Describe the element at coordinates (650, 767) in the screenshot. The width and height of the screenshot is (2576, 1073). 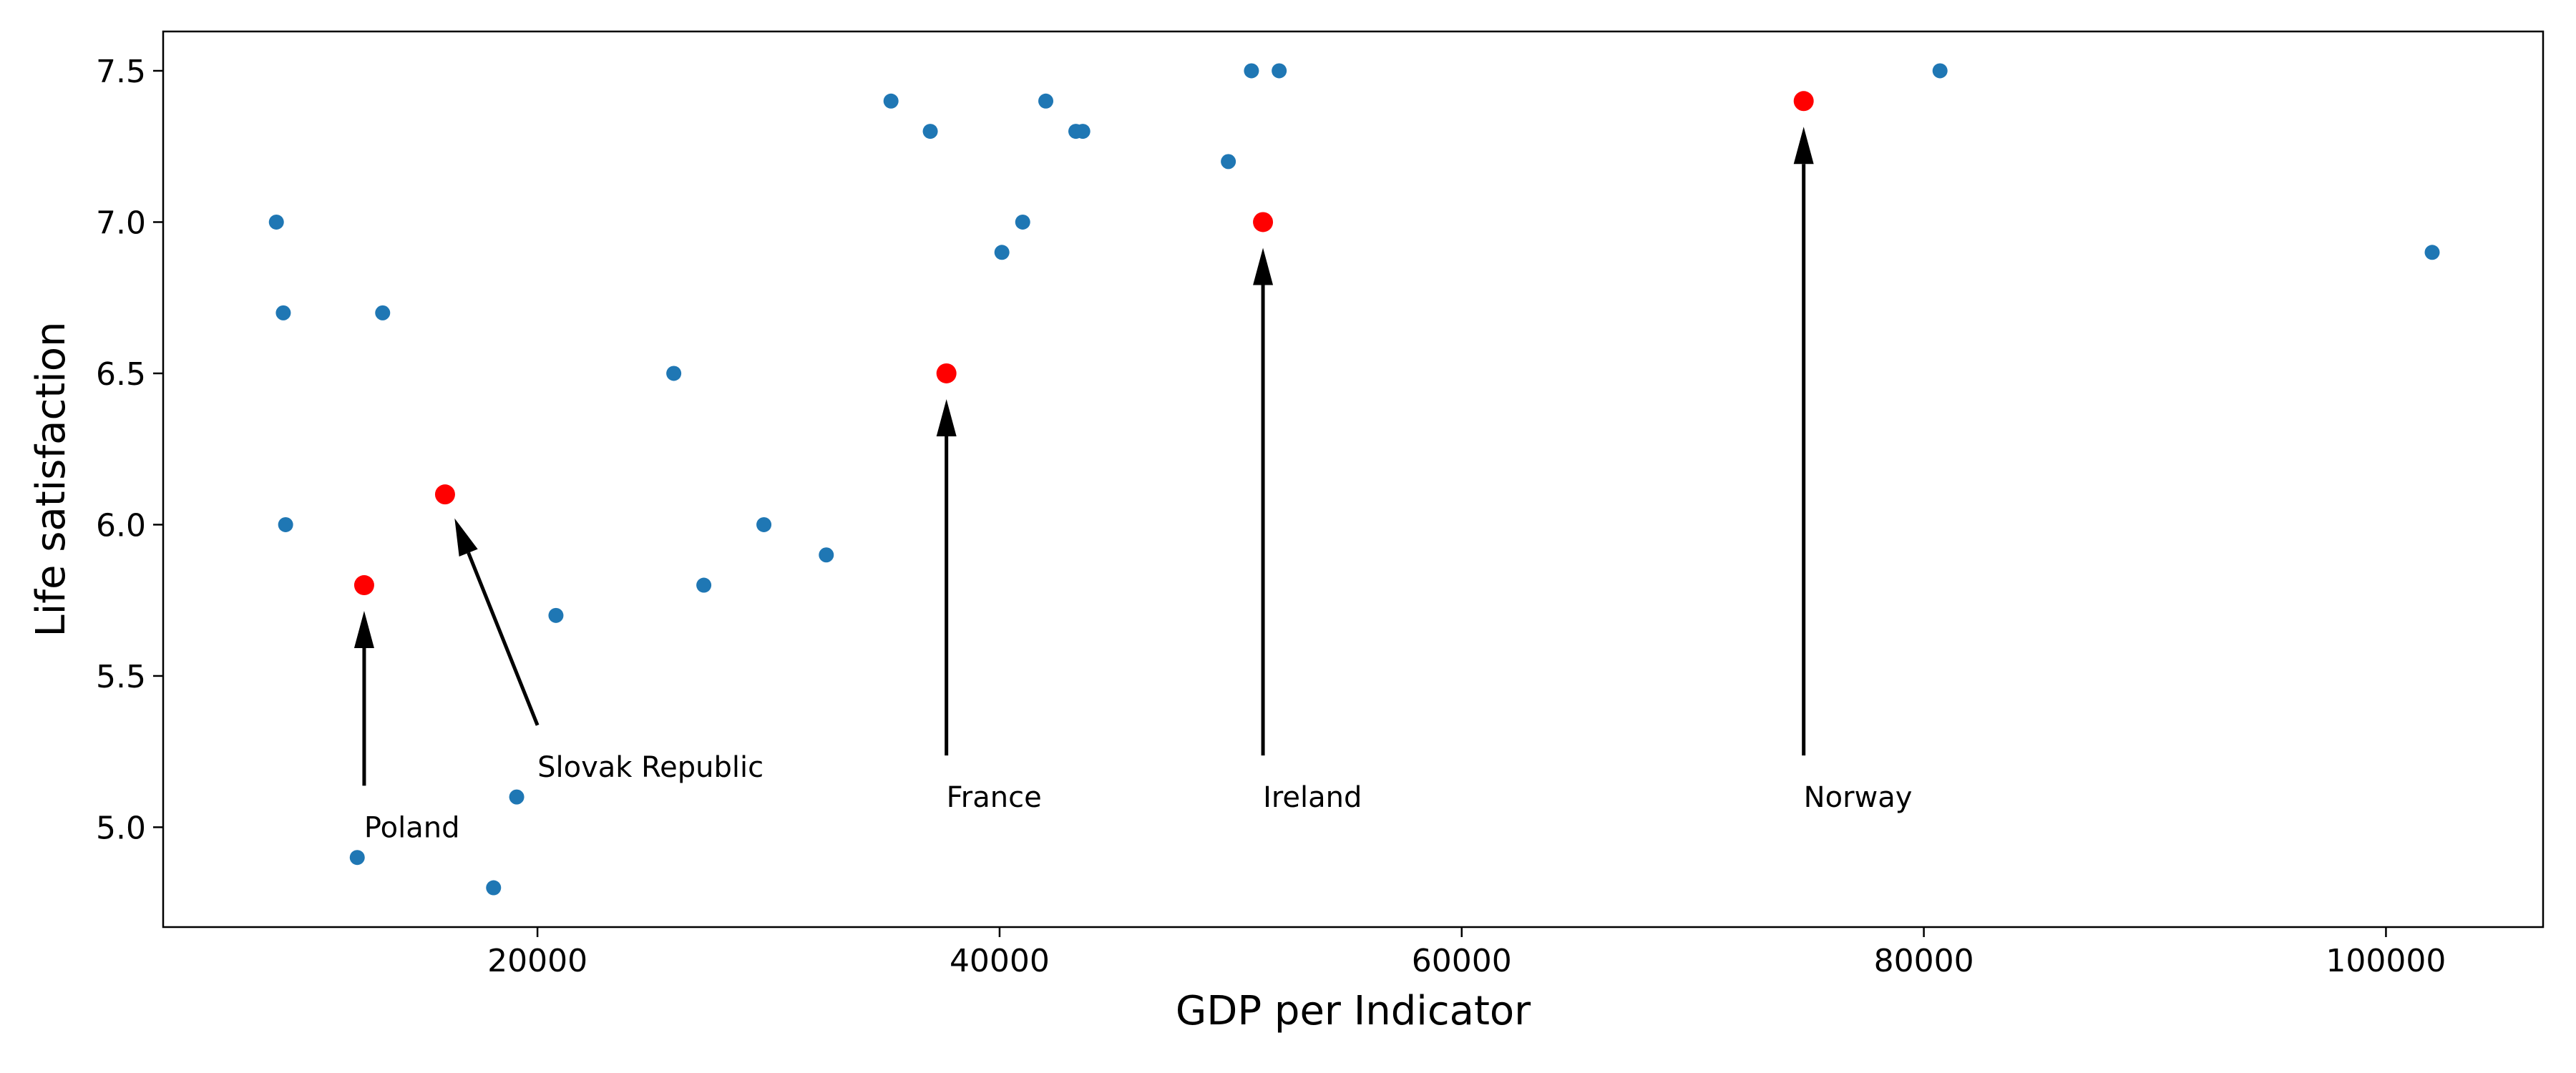
I see `annotation-label: Slovak Republic` at that location.